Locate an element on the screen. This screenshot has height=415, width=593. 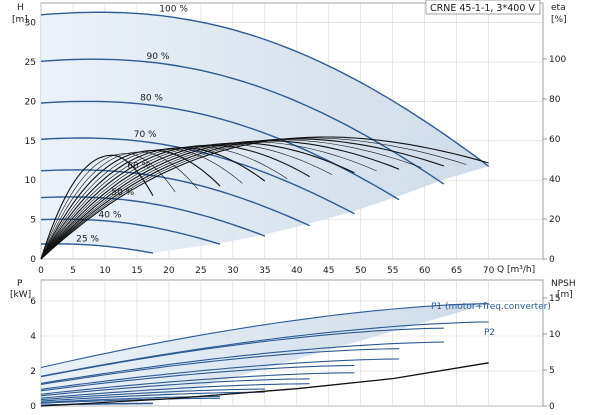
y-tick-label: 25 is located at coordinates (30, 63).